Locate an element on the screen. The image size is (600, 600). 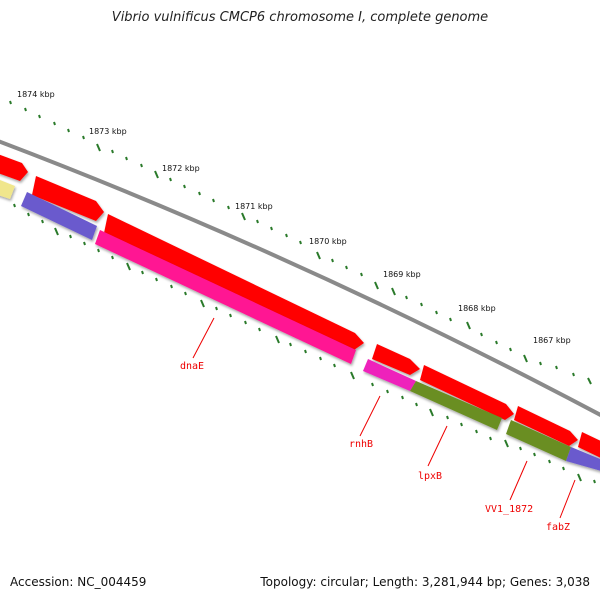
gene-rnhB is located at coordinates (389, 375).